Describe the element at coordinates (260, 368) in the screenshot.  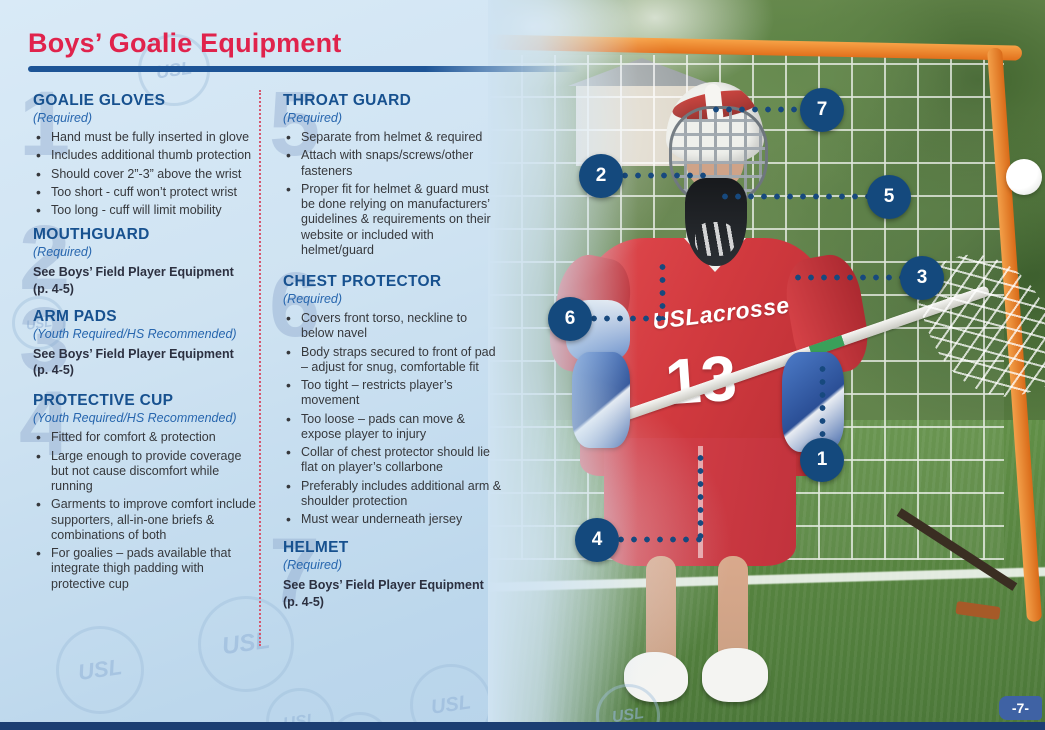
I see `column-separator` at that location.